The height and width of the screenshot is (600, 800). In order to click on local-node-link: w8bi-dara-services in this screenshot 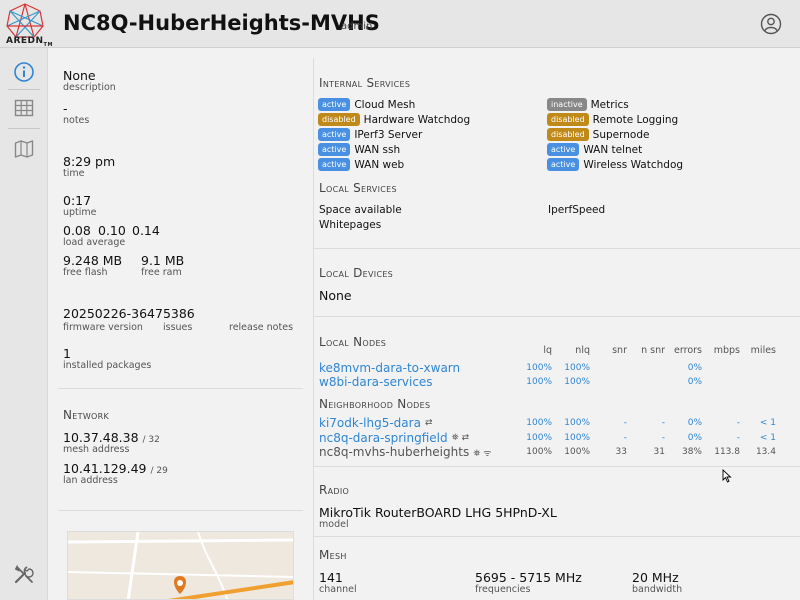, I will do `click(376, 382)`.